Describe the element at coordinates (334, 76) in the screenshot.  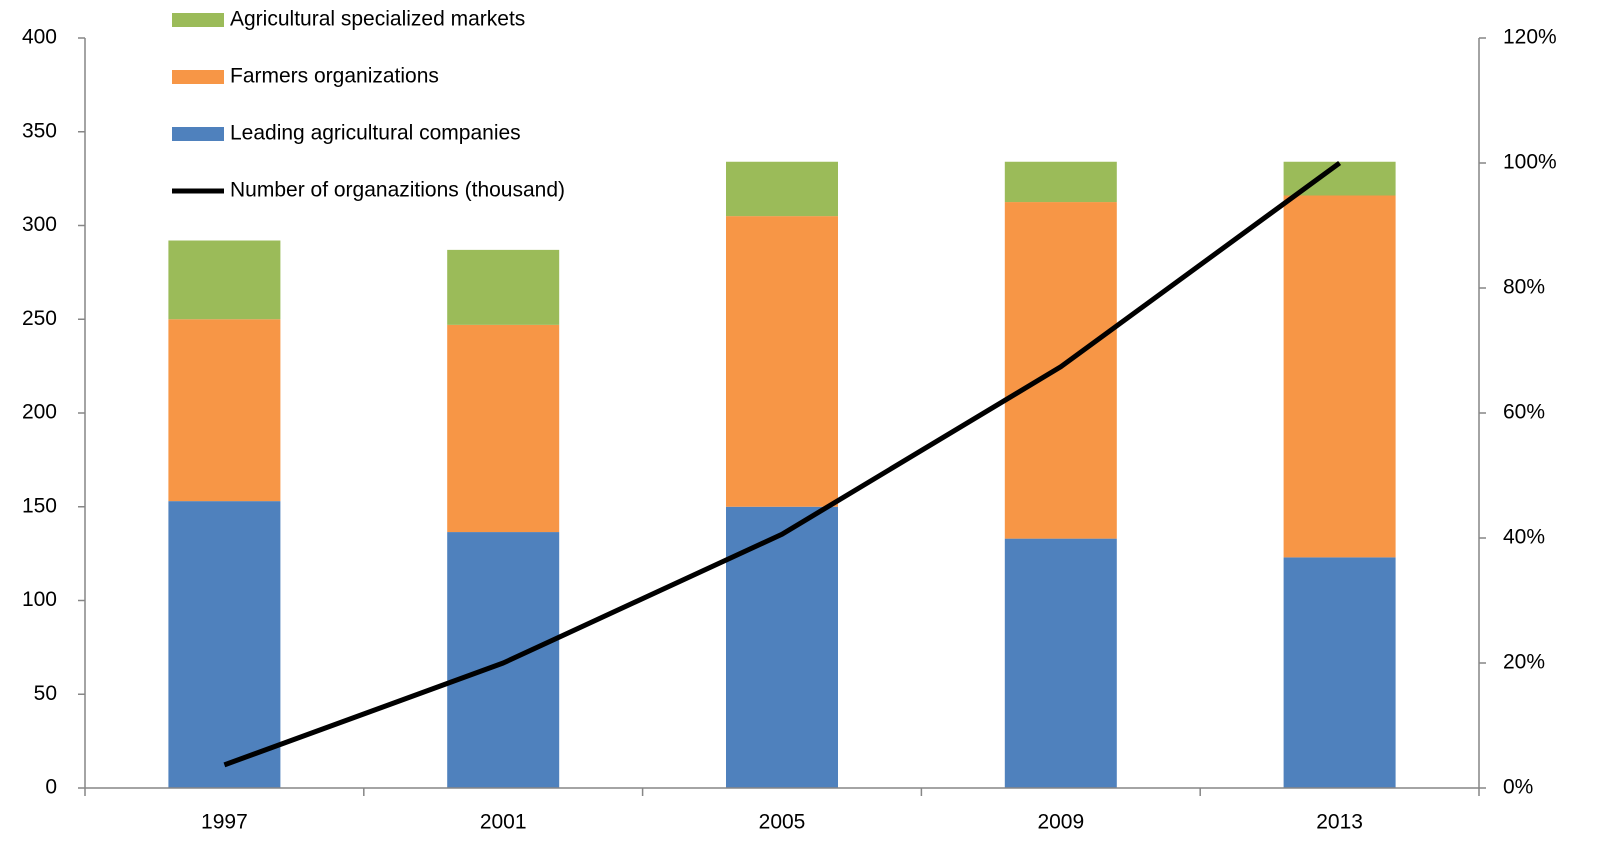
I see `legend-label: Farmers organizations` at that location.